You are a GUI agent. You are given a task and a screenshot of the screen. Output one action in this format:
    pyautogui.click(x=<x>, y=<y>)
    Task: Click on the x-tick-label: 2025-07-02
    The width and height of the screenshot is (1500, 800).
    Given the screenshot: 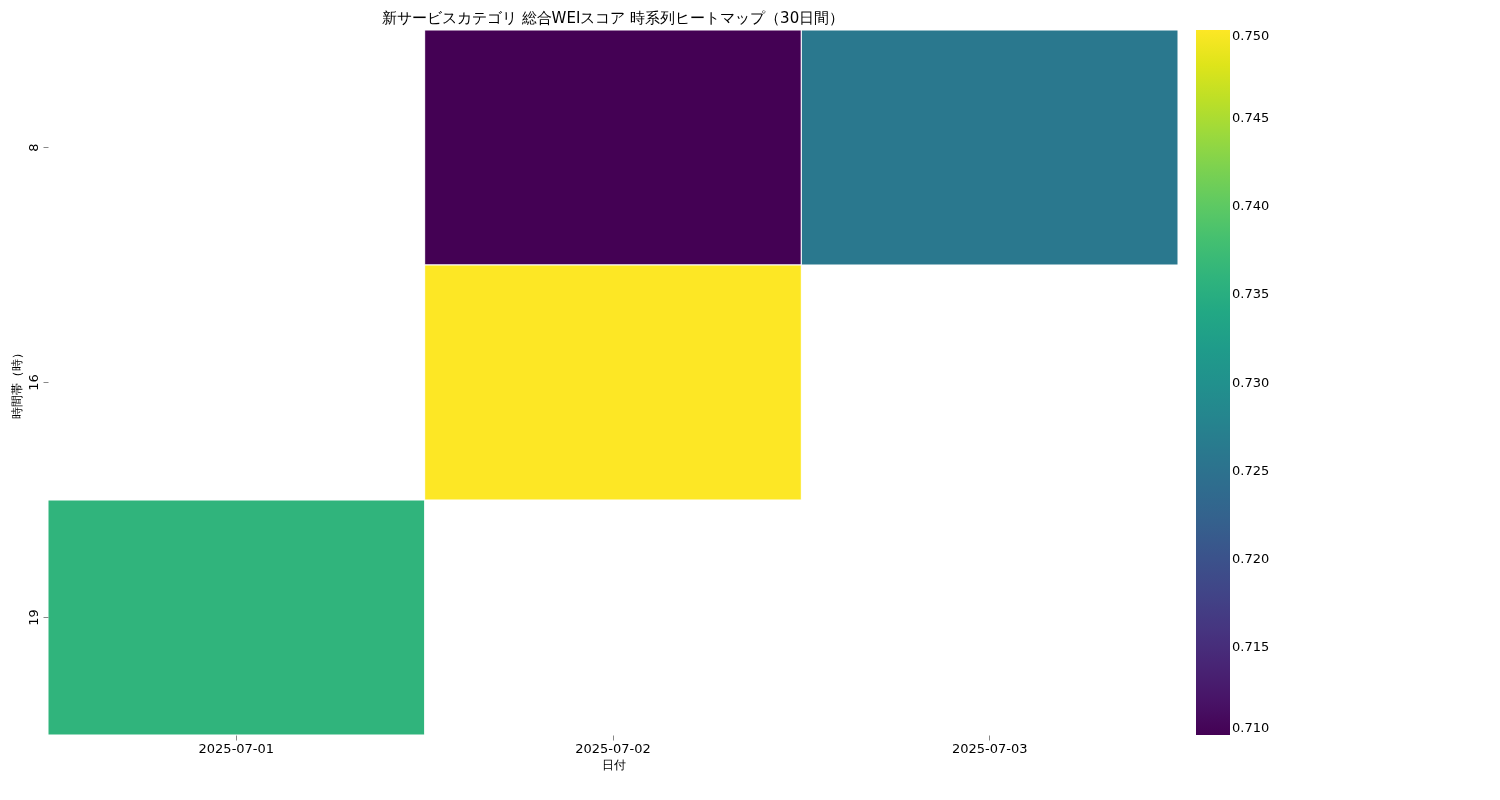 What is the action you would take?
    pyautogui.click(x=613, y=748)
    